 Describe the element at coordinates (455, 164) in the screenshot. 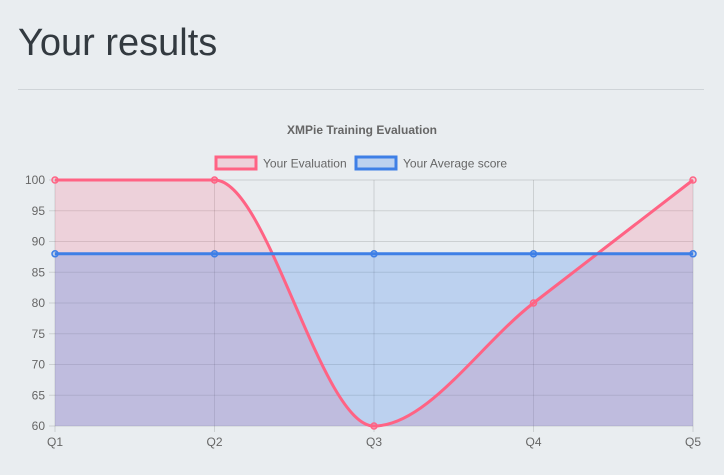

I see `legend-label-your-average-score: Your Average score` at that location.